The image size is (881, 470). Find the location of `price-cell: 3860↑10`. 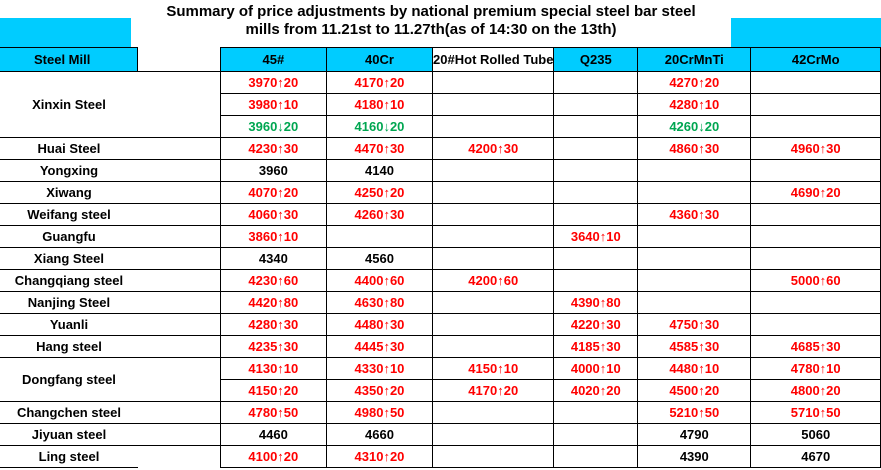

price-cell: 3860↑10 is located at coordinates (273, 236).